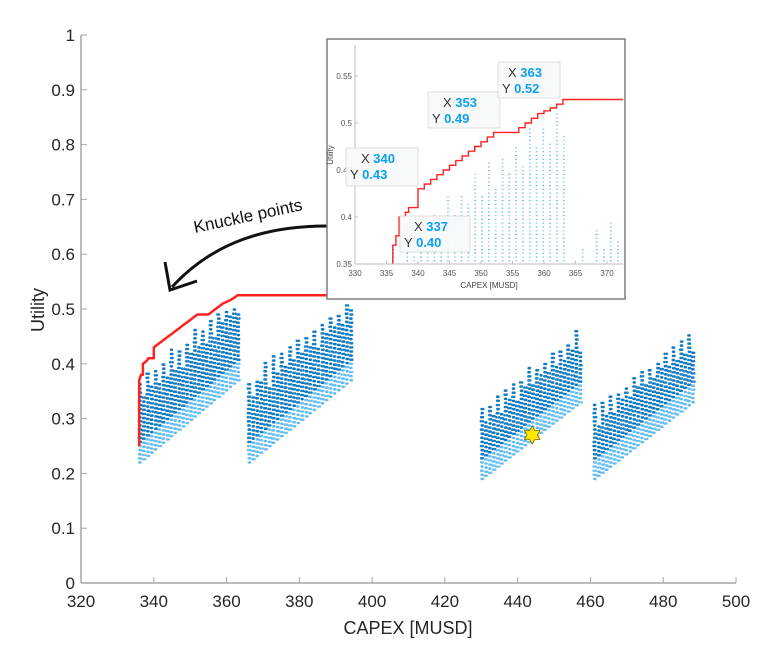  I want to click on datatip-y: Y 0.40, so click(422, 242).